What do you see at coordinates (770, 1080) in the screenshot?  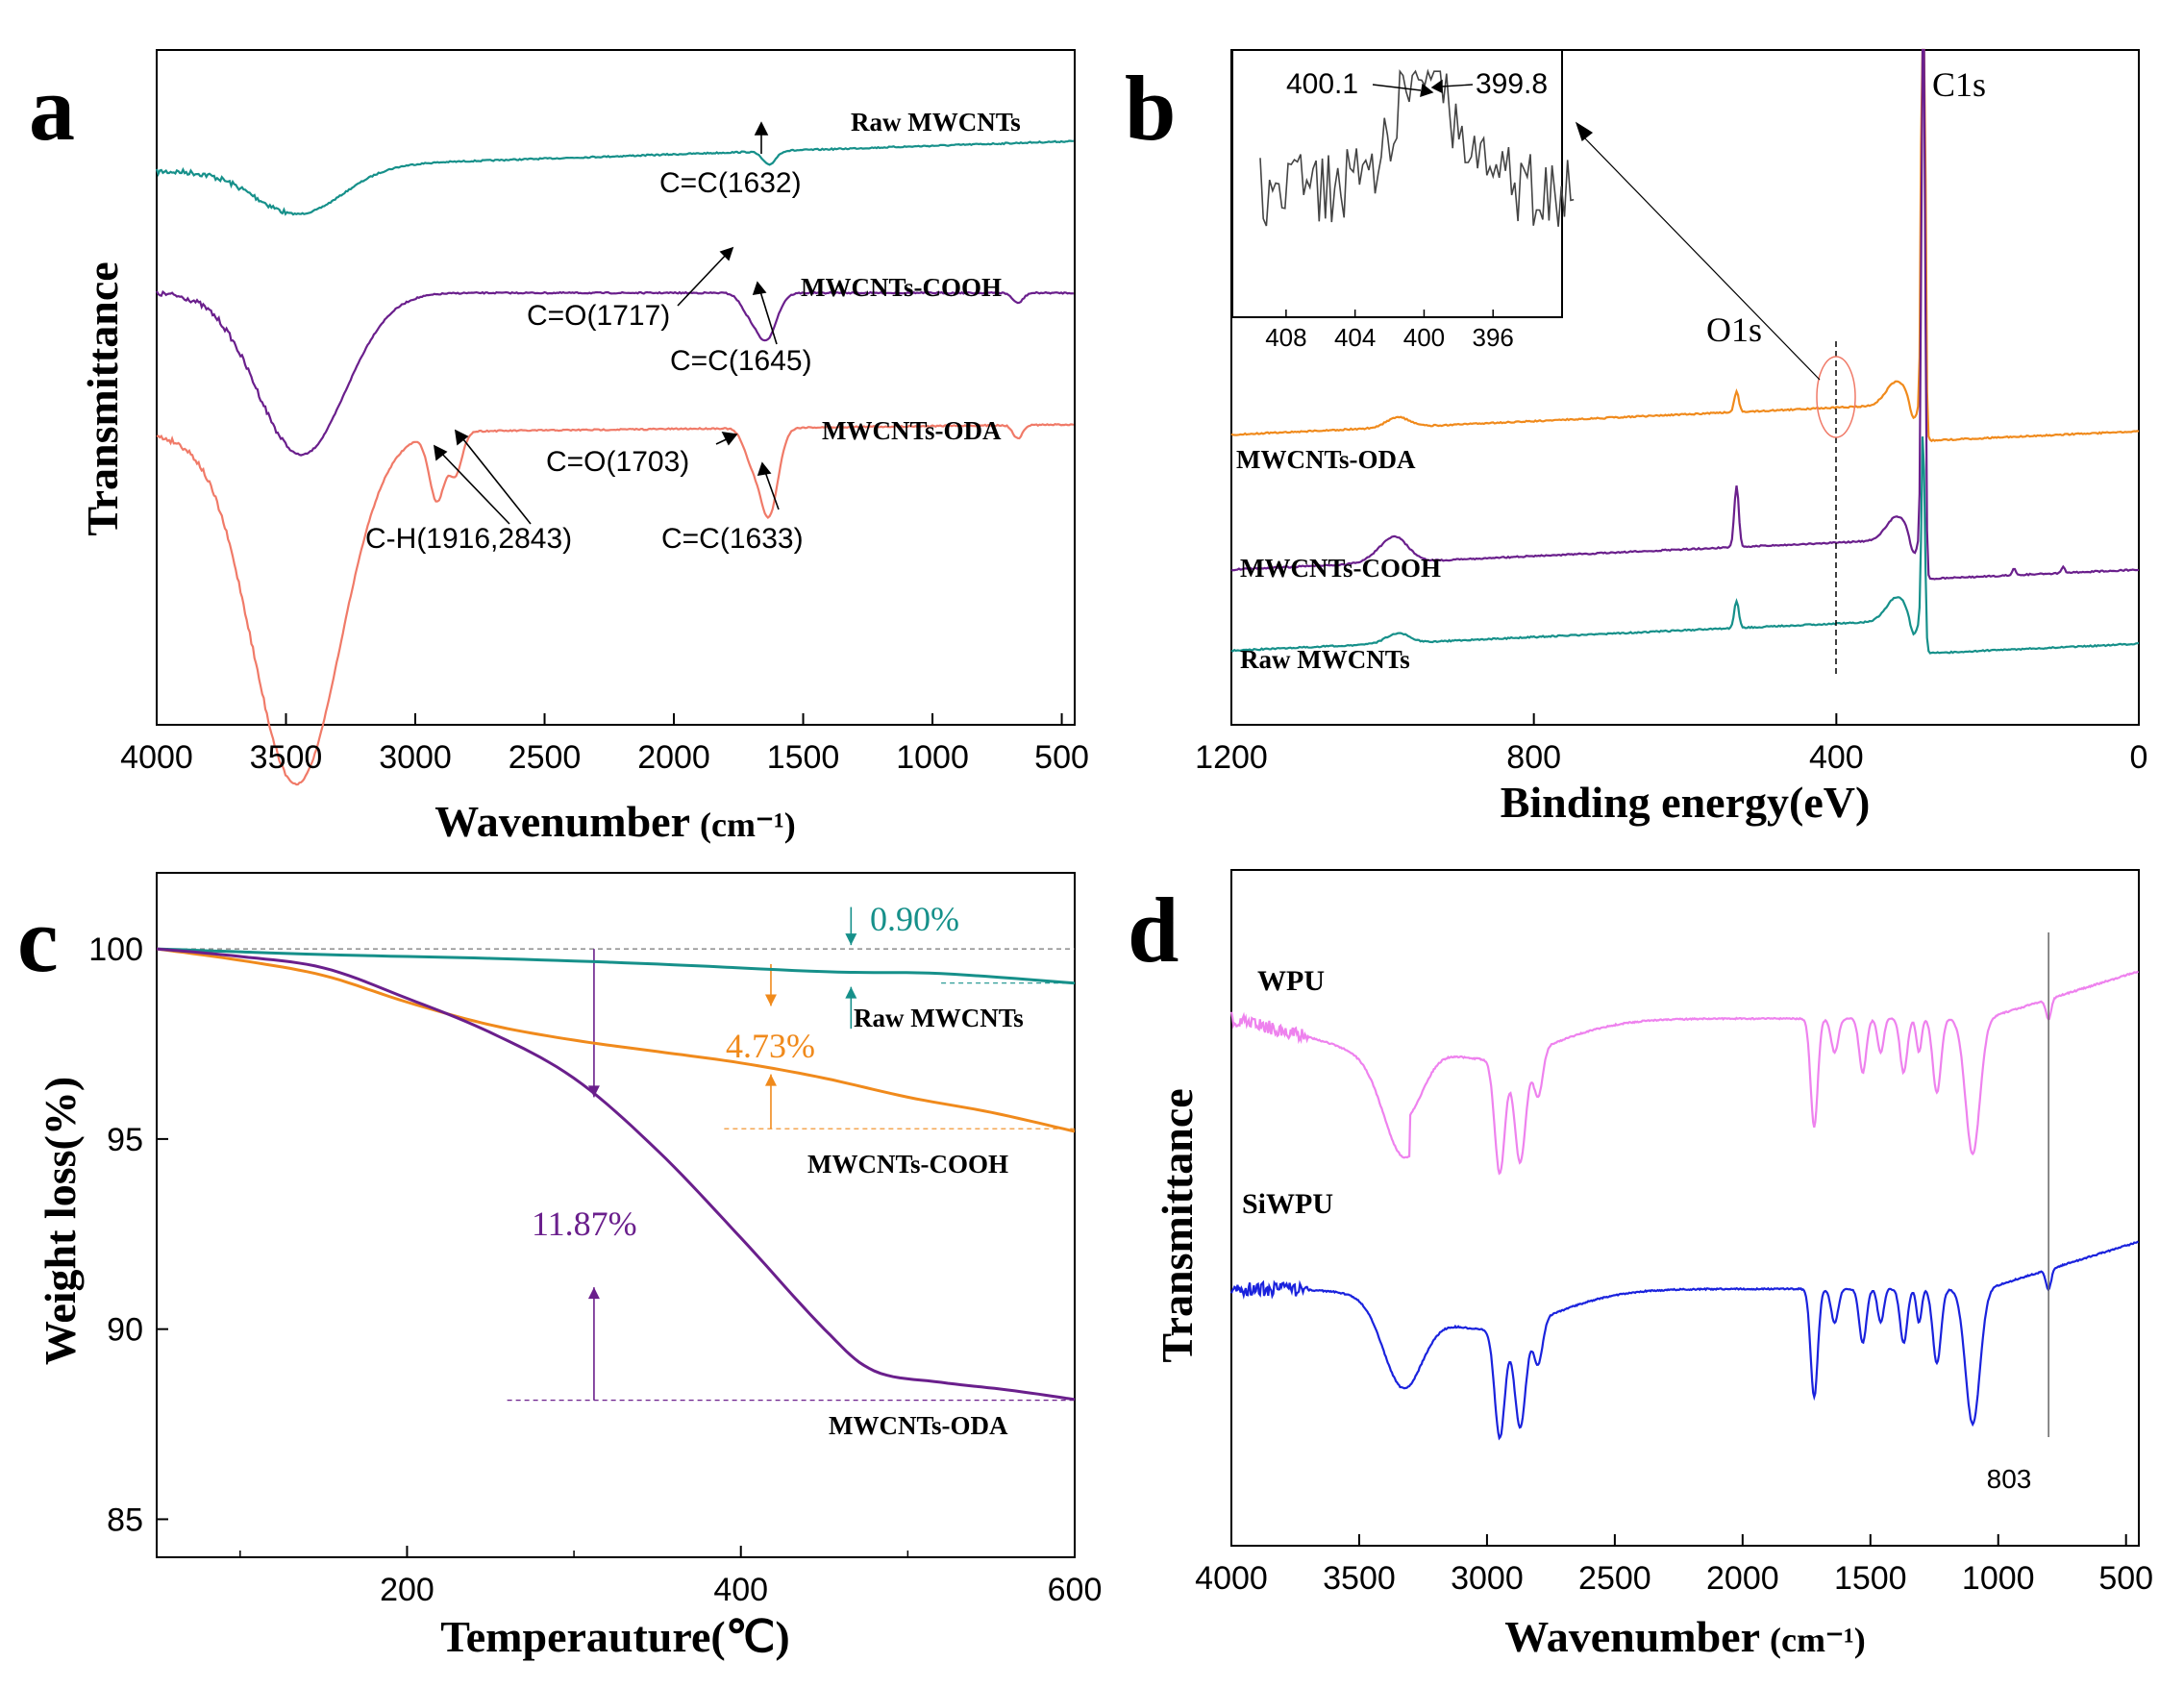 I see `panel-c-arrow-cooh-bottom-head` at bounding box center [770, 1080].